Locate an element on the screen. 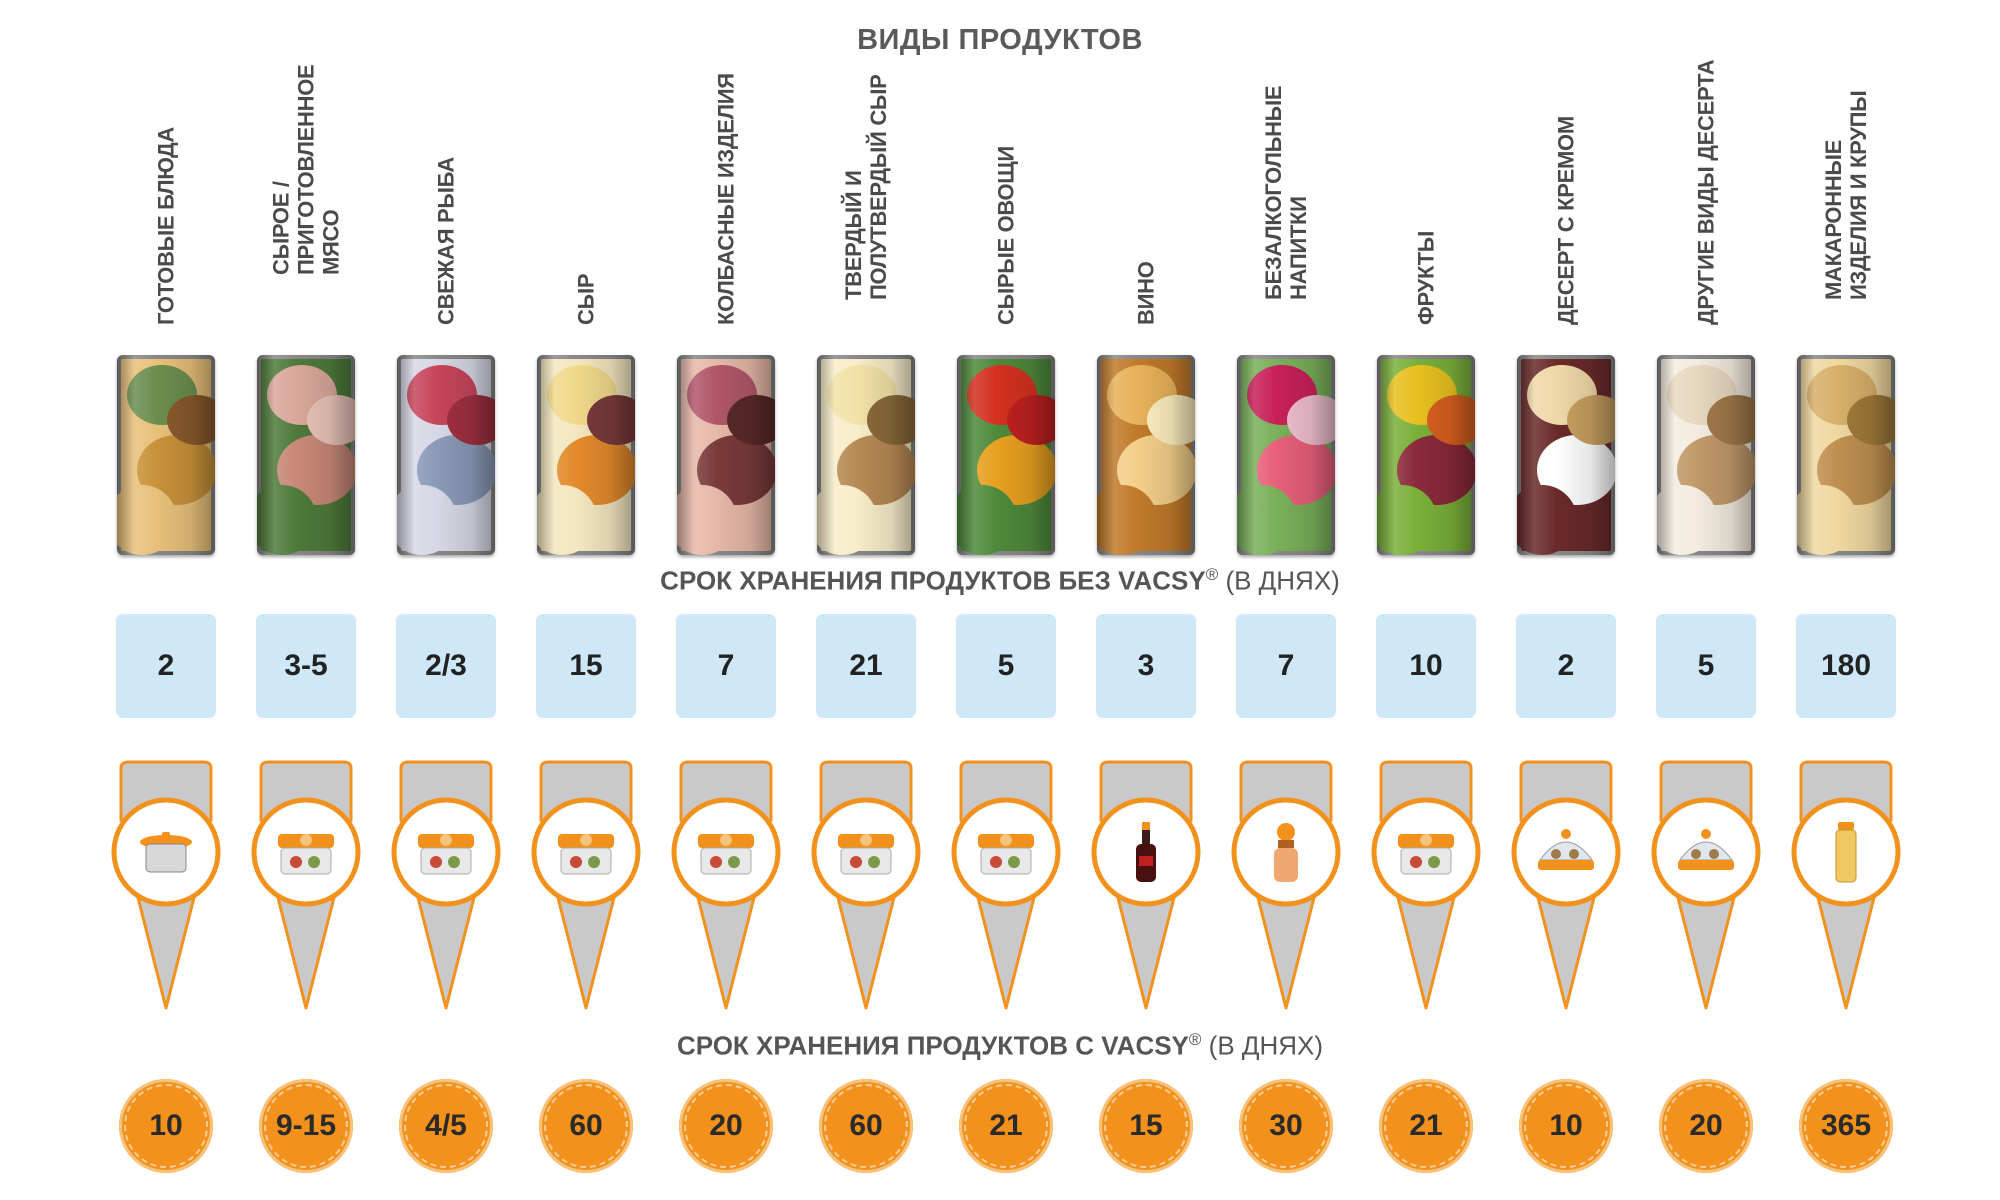 This screenshot has width=2000, height=1200. canister-icon is located at coordinates (1846, 852).